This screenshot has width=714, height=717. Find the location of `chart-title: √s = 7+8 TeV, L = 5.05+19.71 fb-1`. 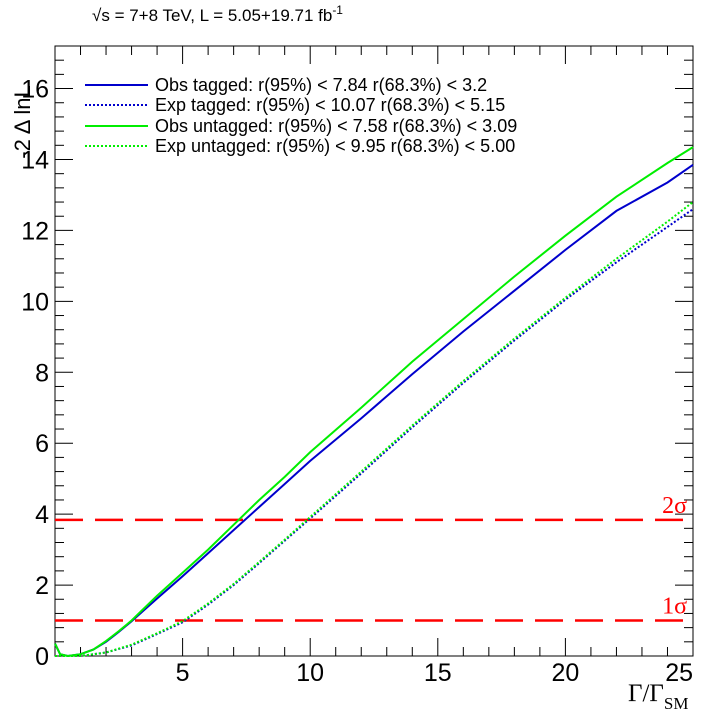

chart-title: √s = 7+8 TeV, L = 5.05+19.71 fb-1 is located at coordinates (217, 14).